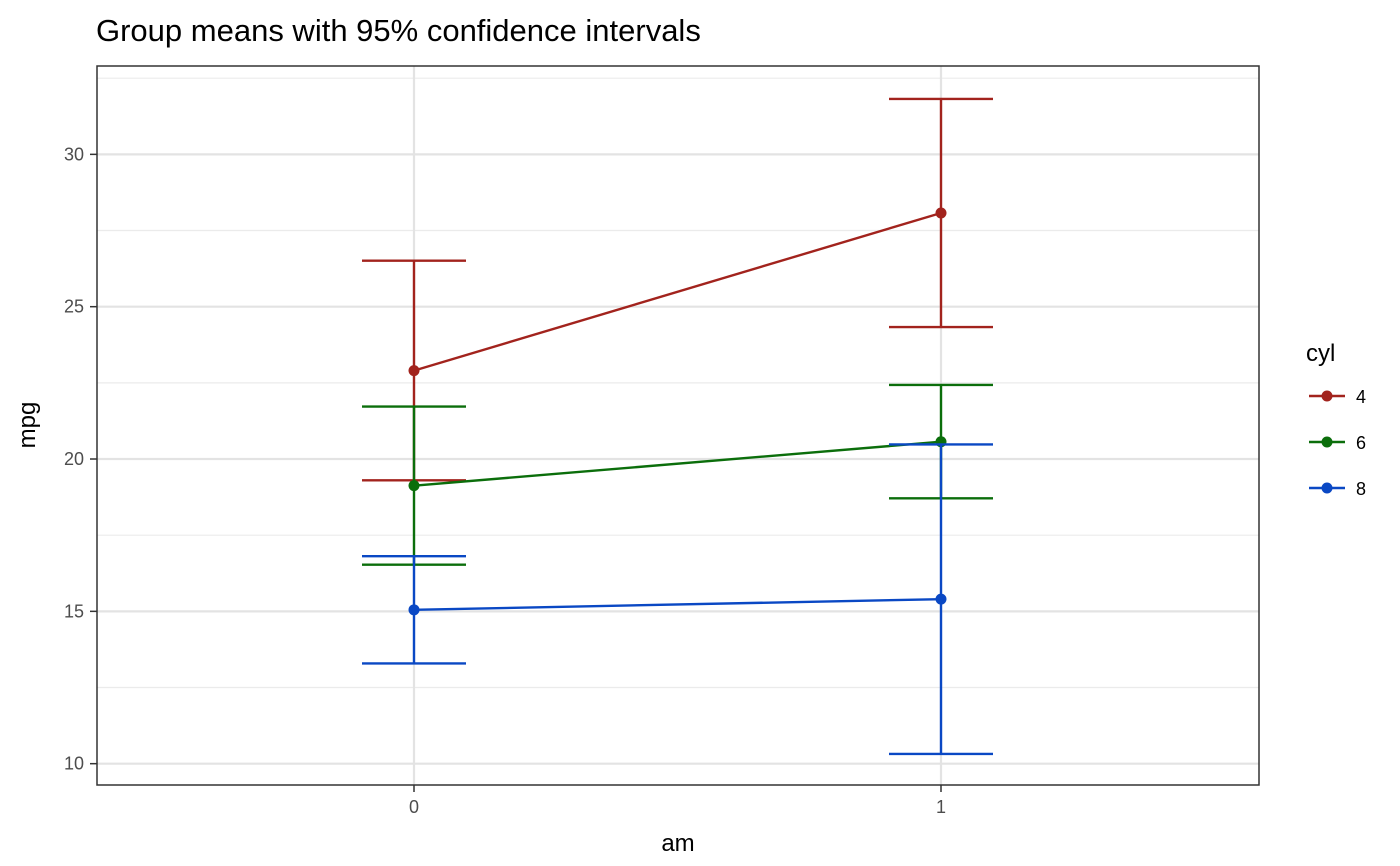 The height and width of the screenshot is (866, 1400). What do you see at coordinates (74, 764) in the screenshot?
I see `y-tick-label: 10` at bounding box center [74, 764].